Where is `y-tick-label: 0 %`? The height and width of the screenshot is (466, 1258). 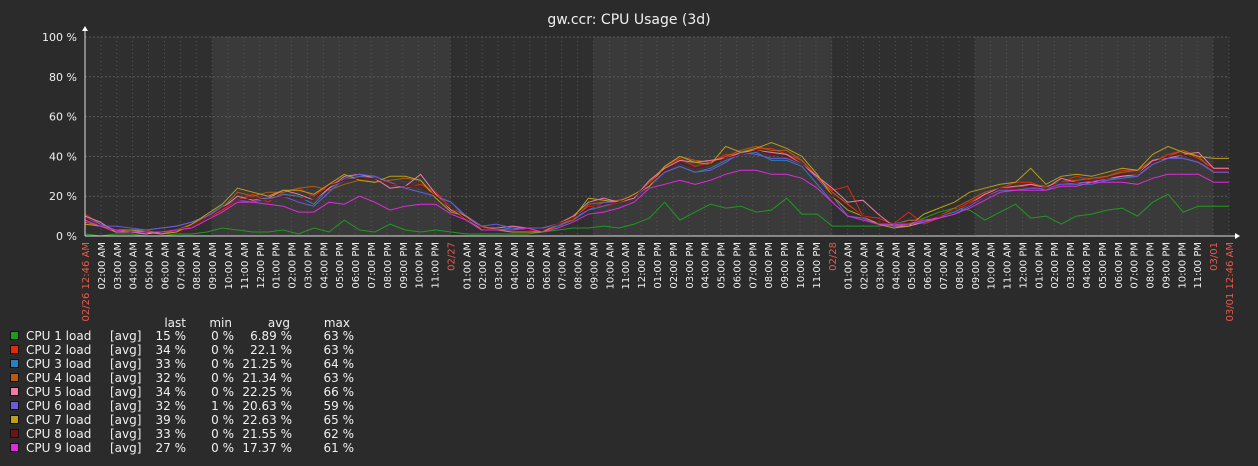 y-tick-label: 0 % is located at coordinates (66, 236).